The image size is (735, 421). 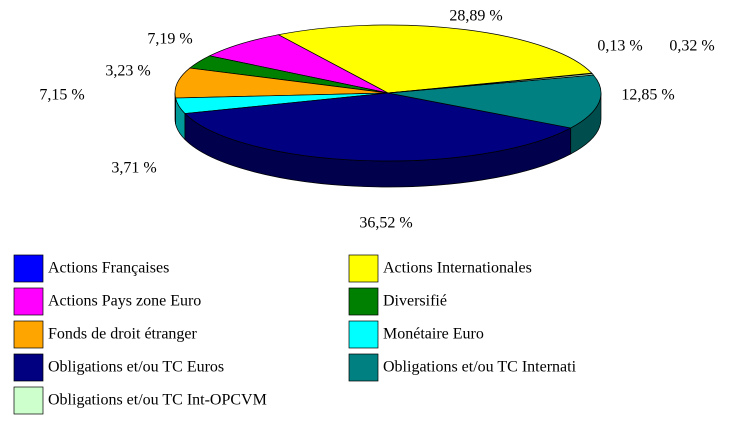 What do you see at coordinates (123, 334) in the screenshot?
I see `legend-label: Fonds de droit étranger` at bounding box center [123, 334].